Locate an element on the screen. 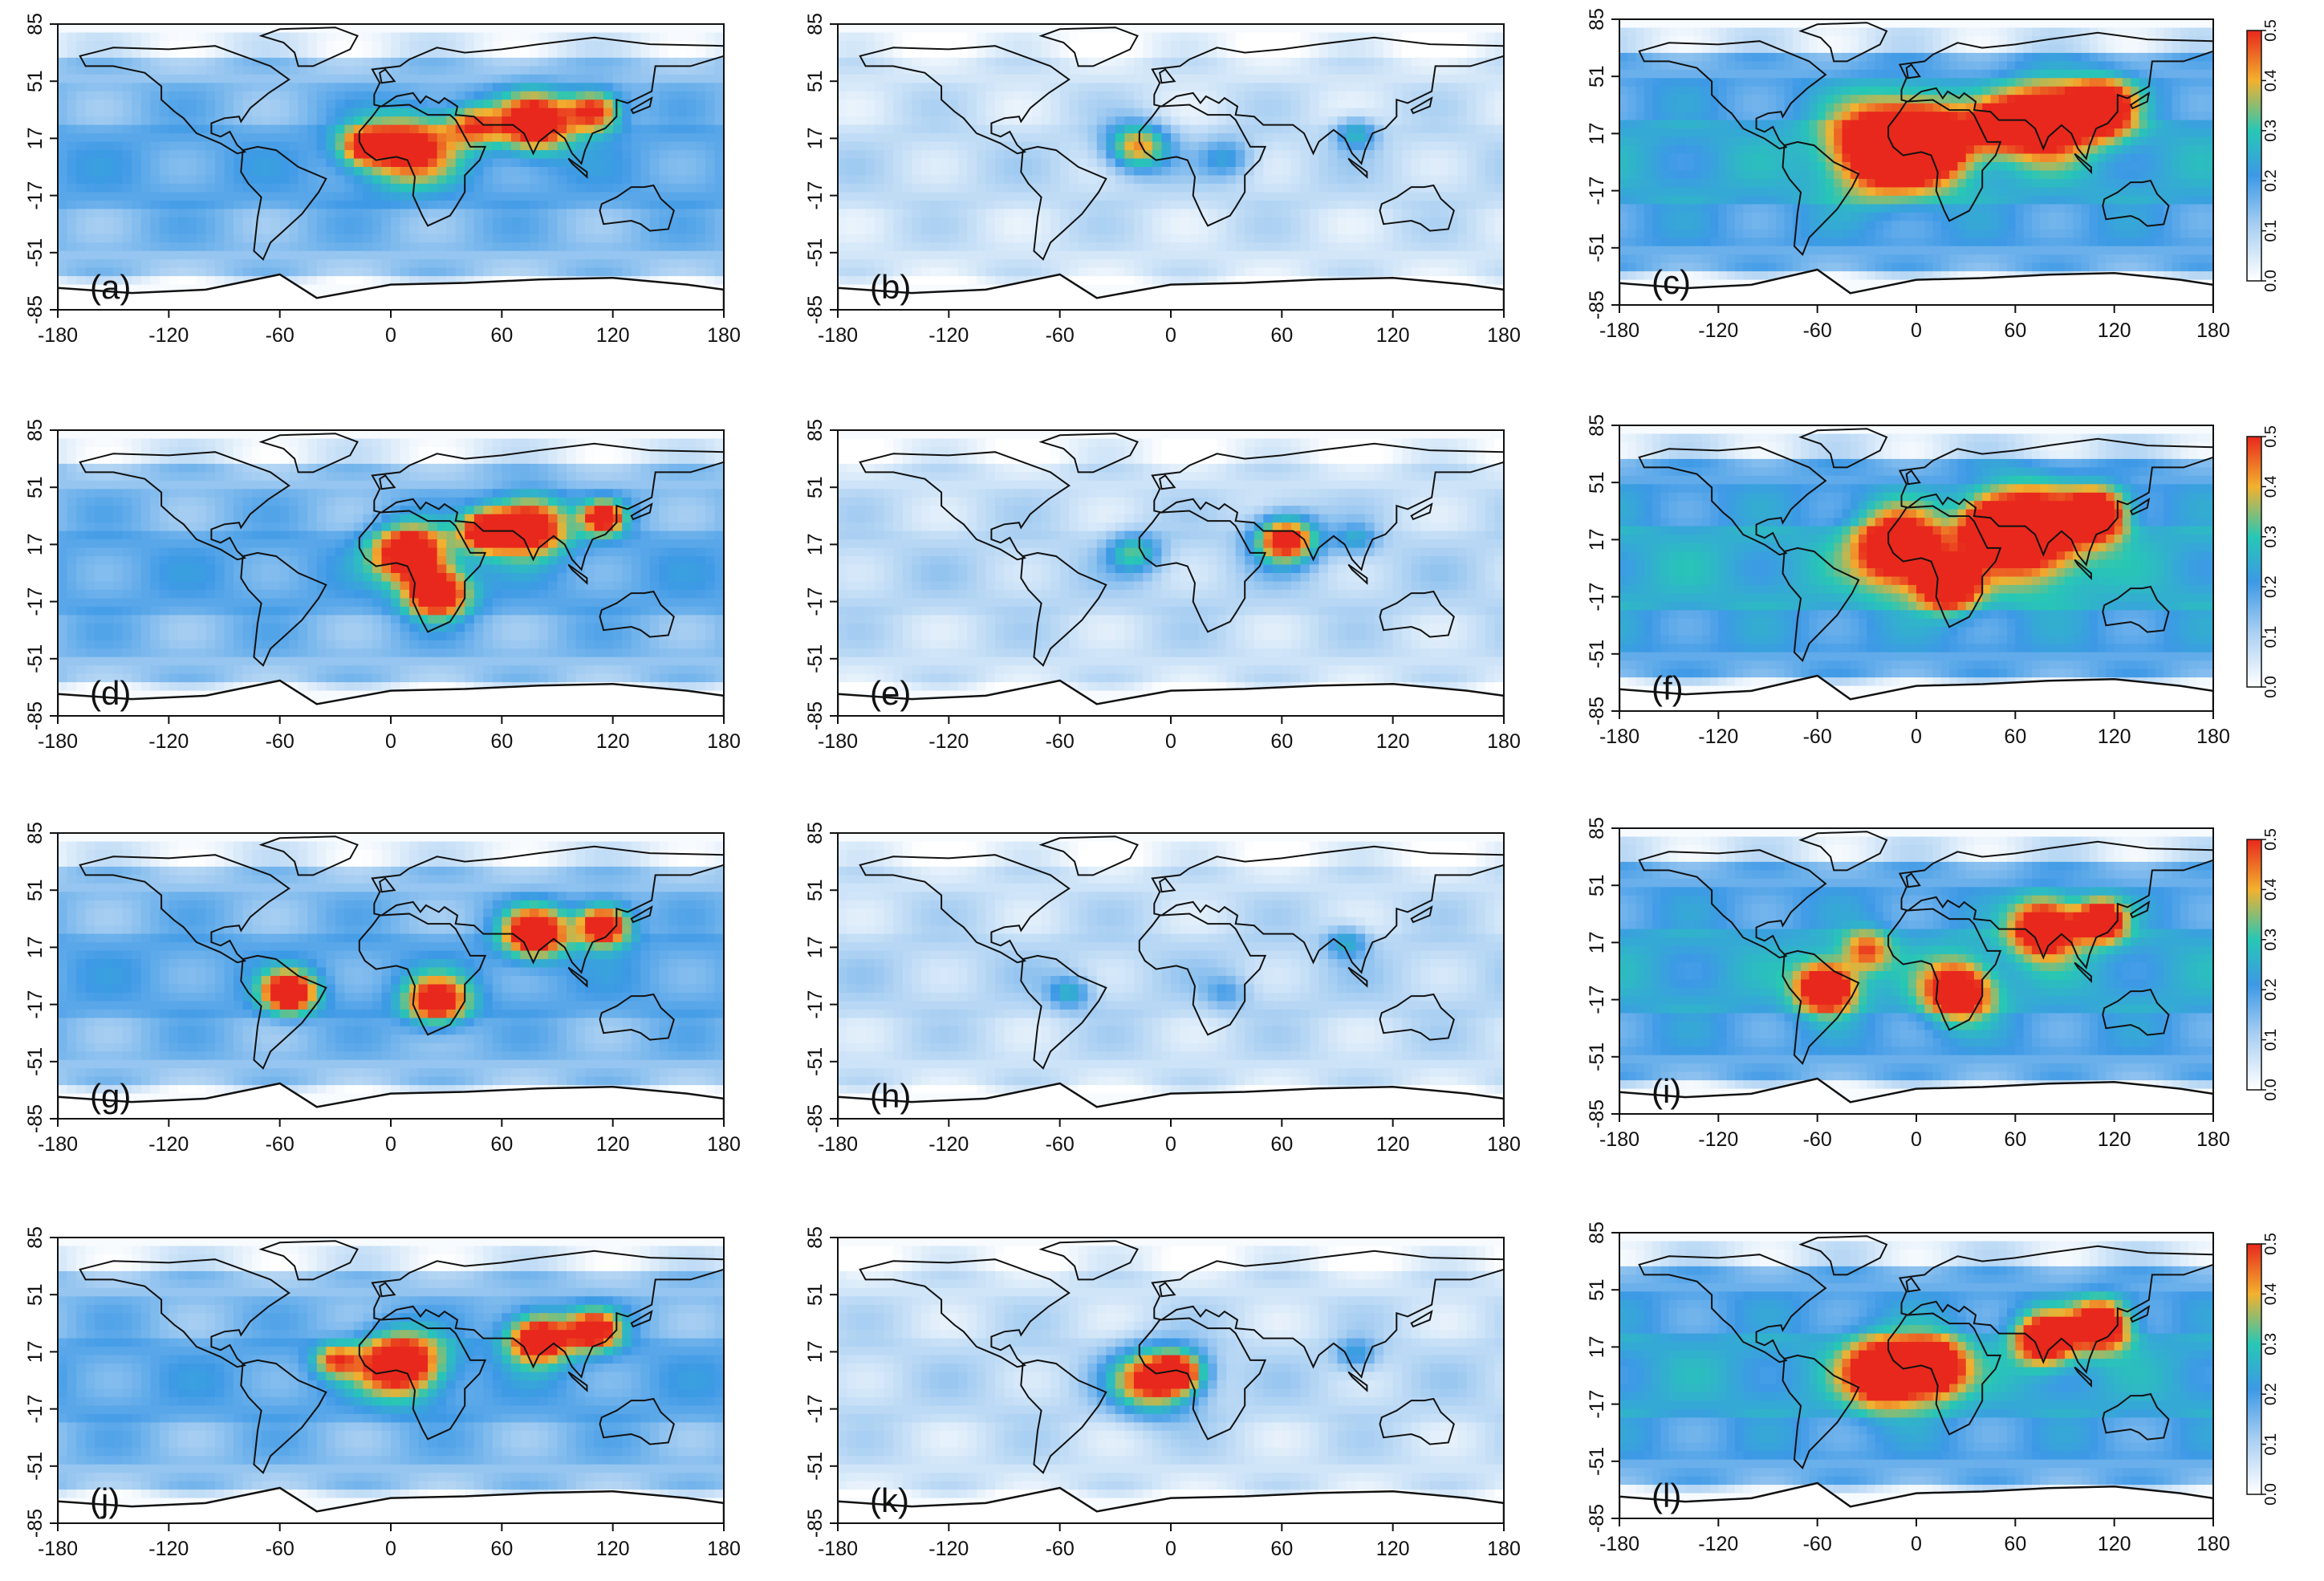 This screenshot has height=1581, width=2324. panel-label: (l) is located at coordinates (1666, 1495).